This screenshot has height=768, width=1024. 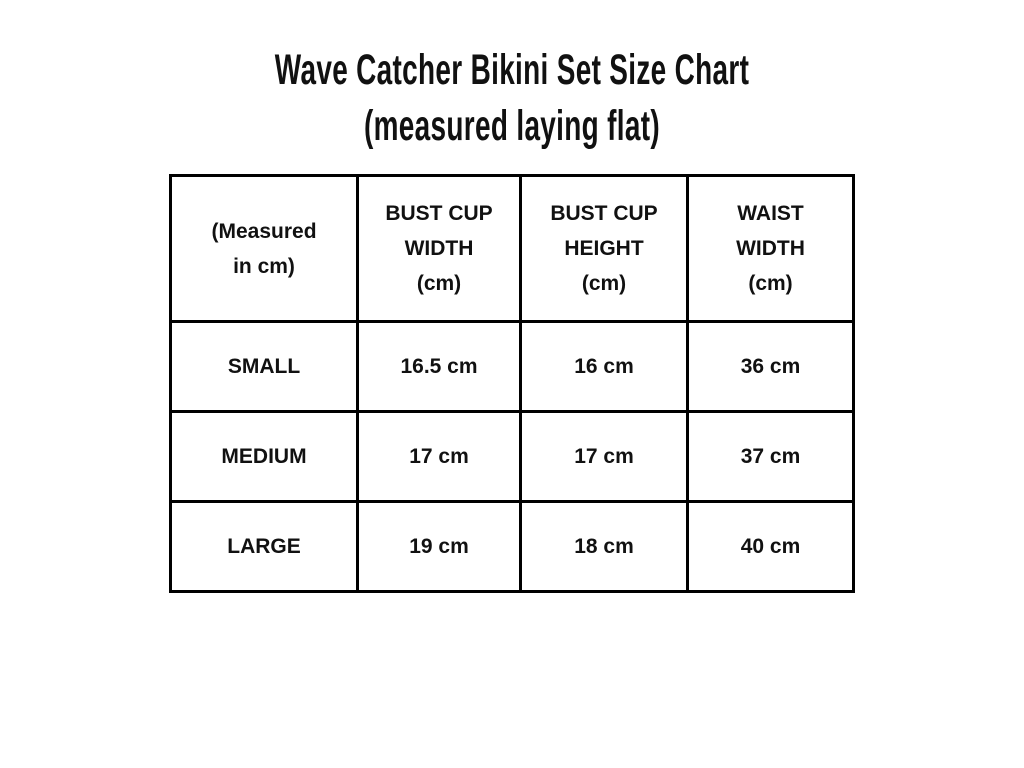 I want to click on value-cell: 16 cm, so click(x=604, y=366).